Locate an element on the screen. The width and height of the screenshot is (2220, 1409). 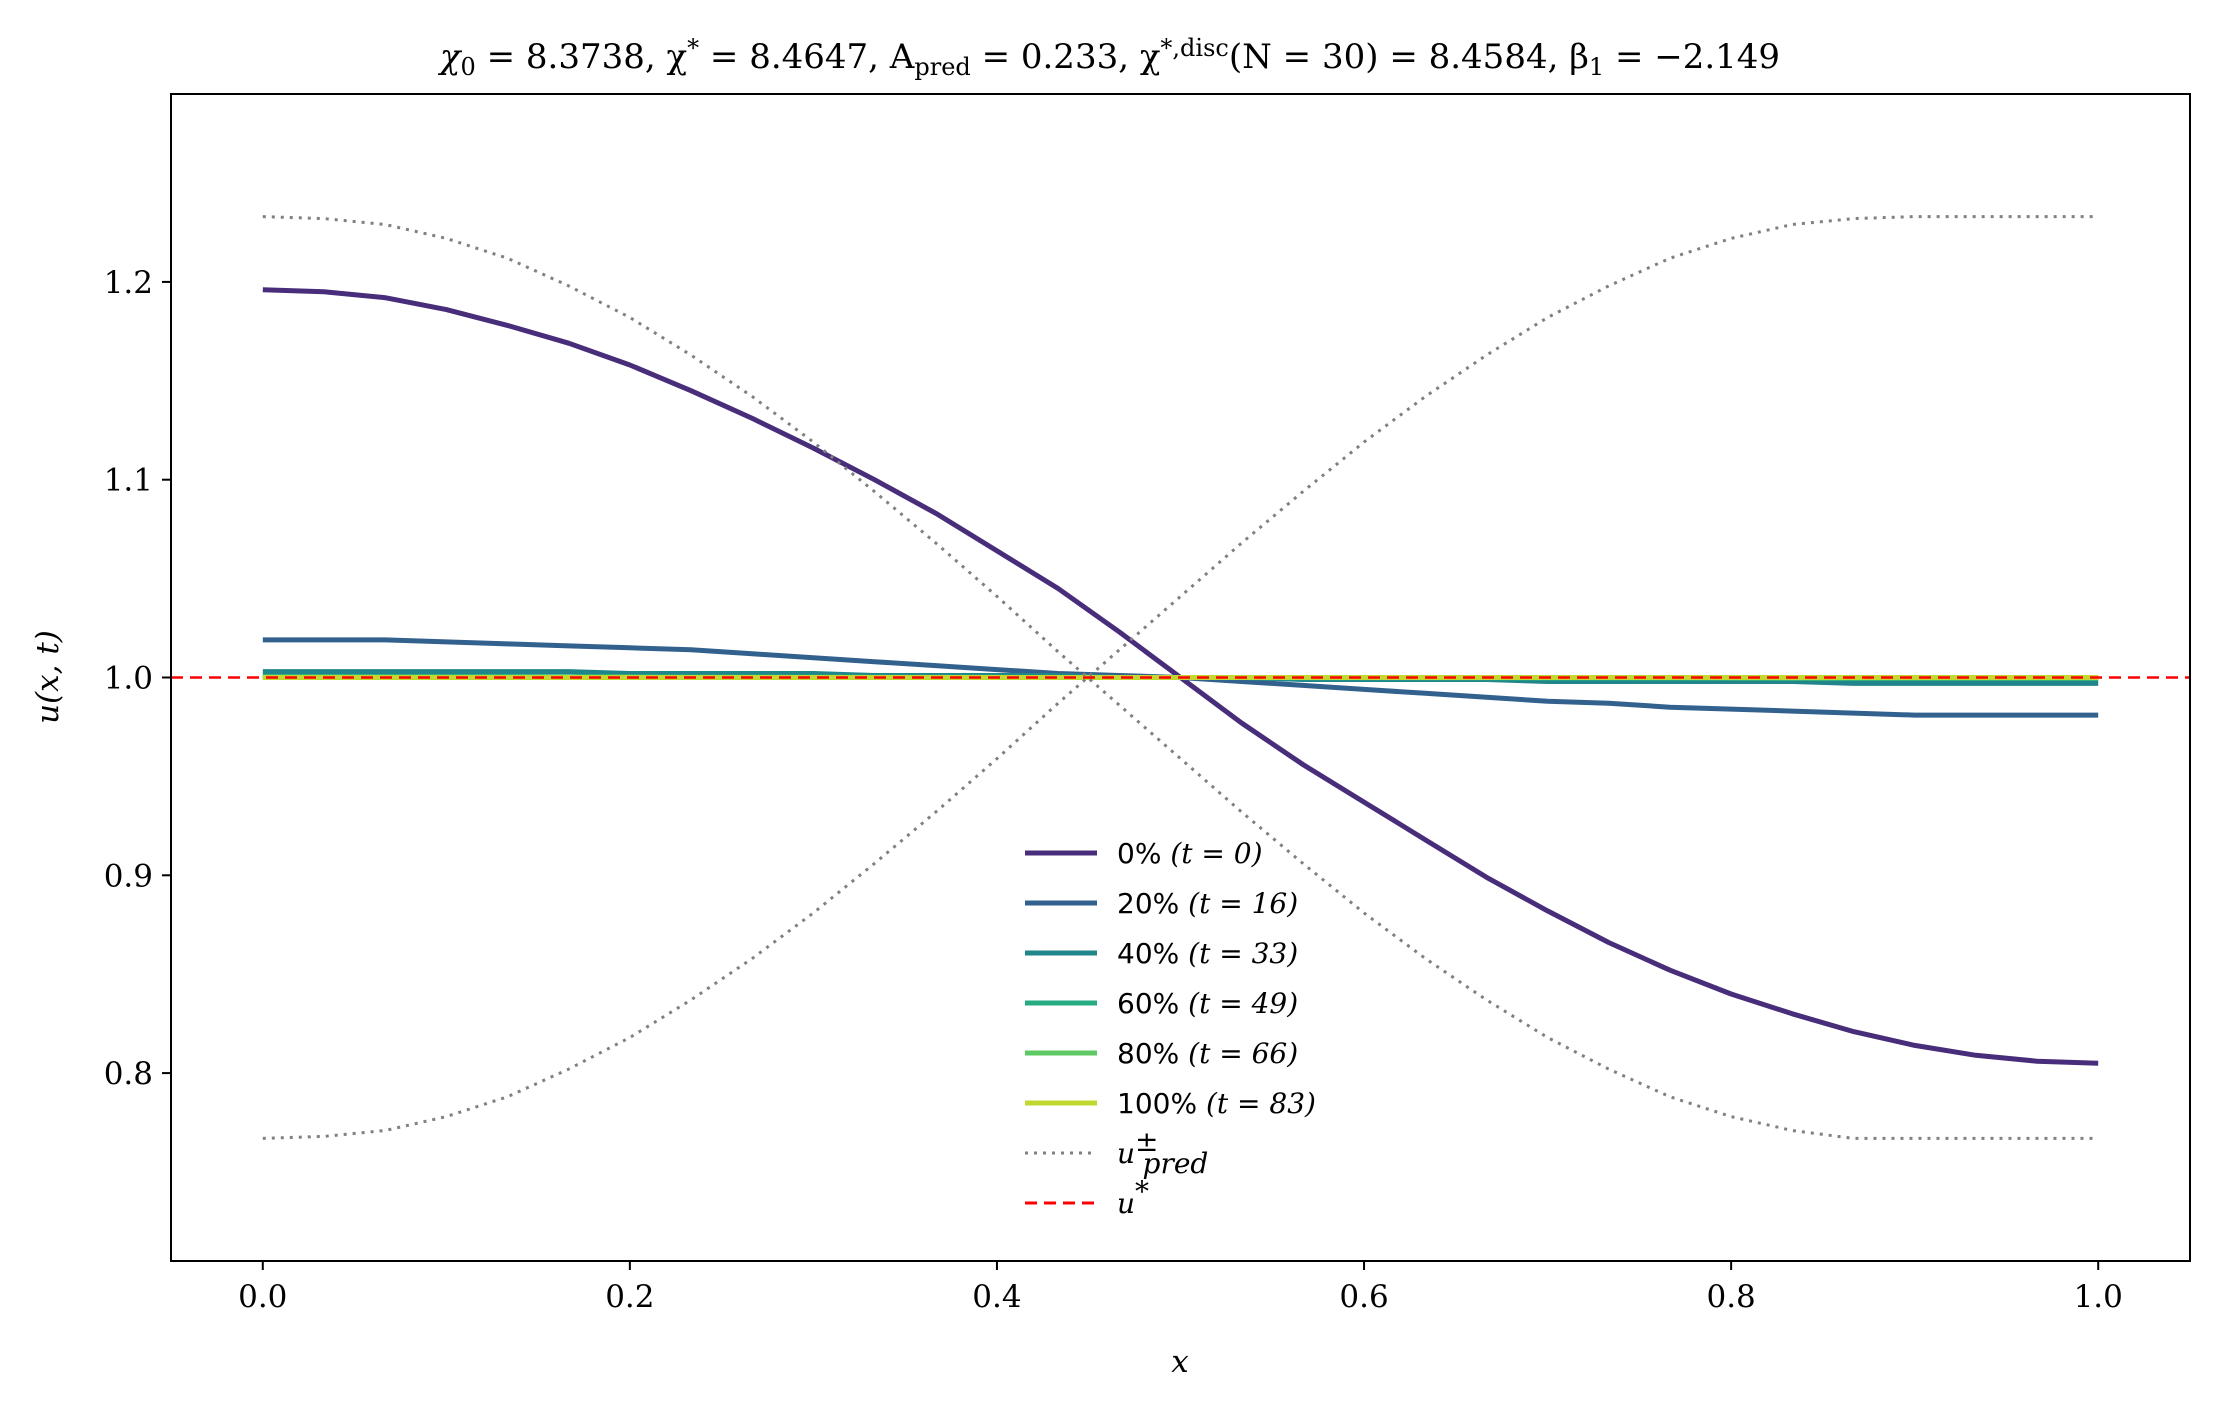
legend-label-3: 60% (t = 49) is located at coordinates (1207, 1003).